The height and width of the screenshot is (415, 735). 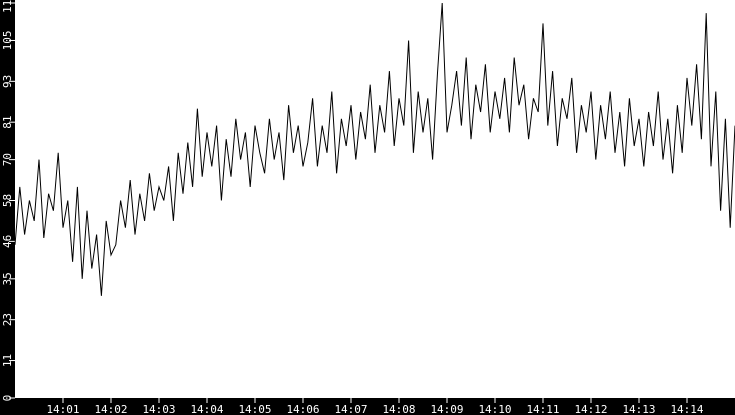 I want to click on x-tick-label: 14:01, so click(x=62, y=409).